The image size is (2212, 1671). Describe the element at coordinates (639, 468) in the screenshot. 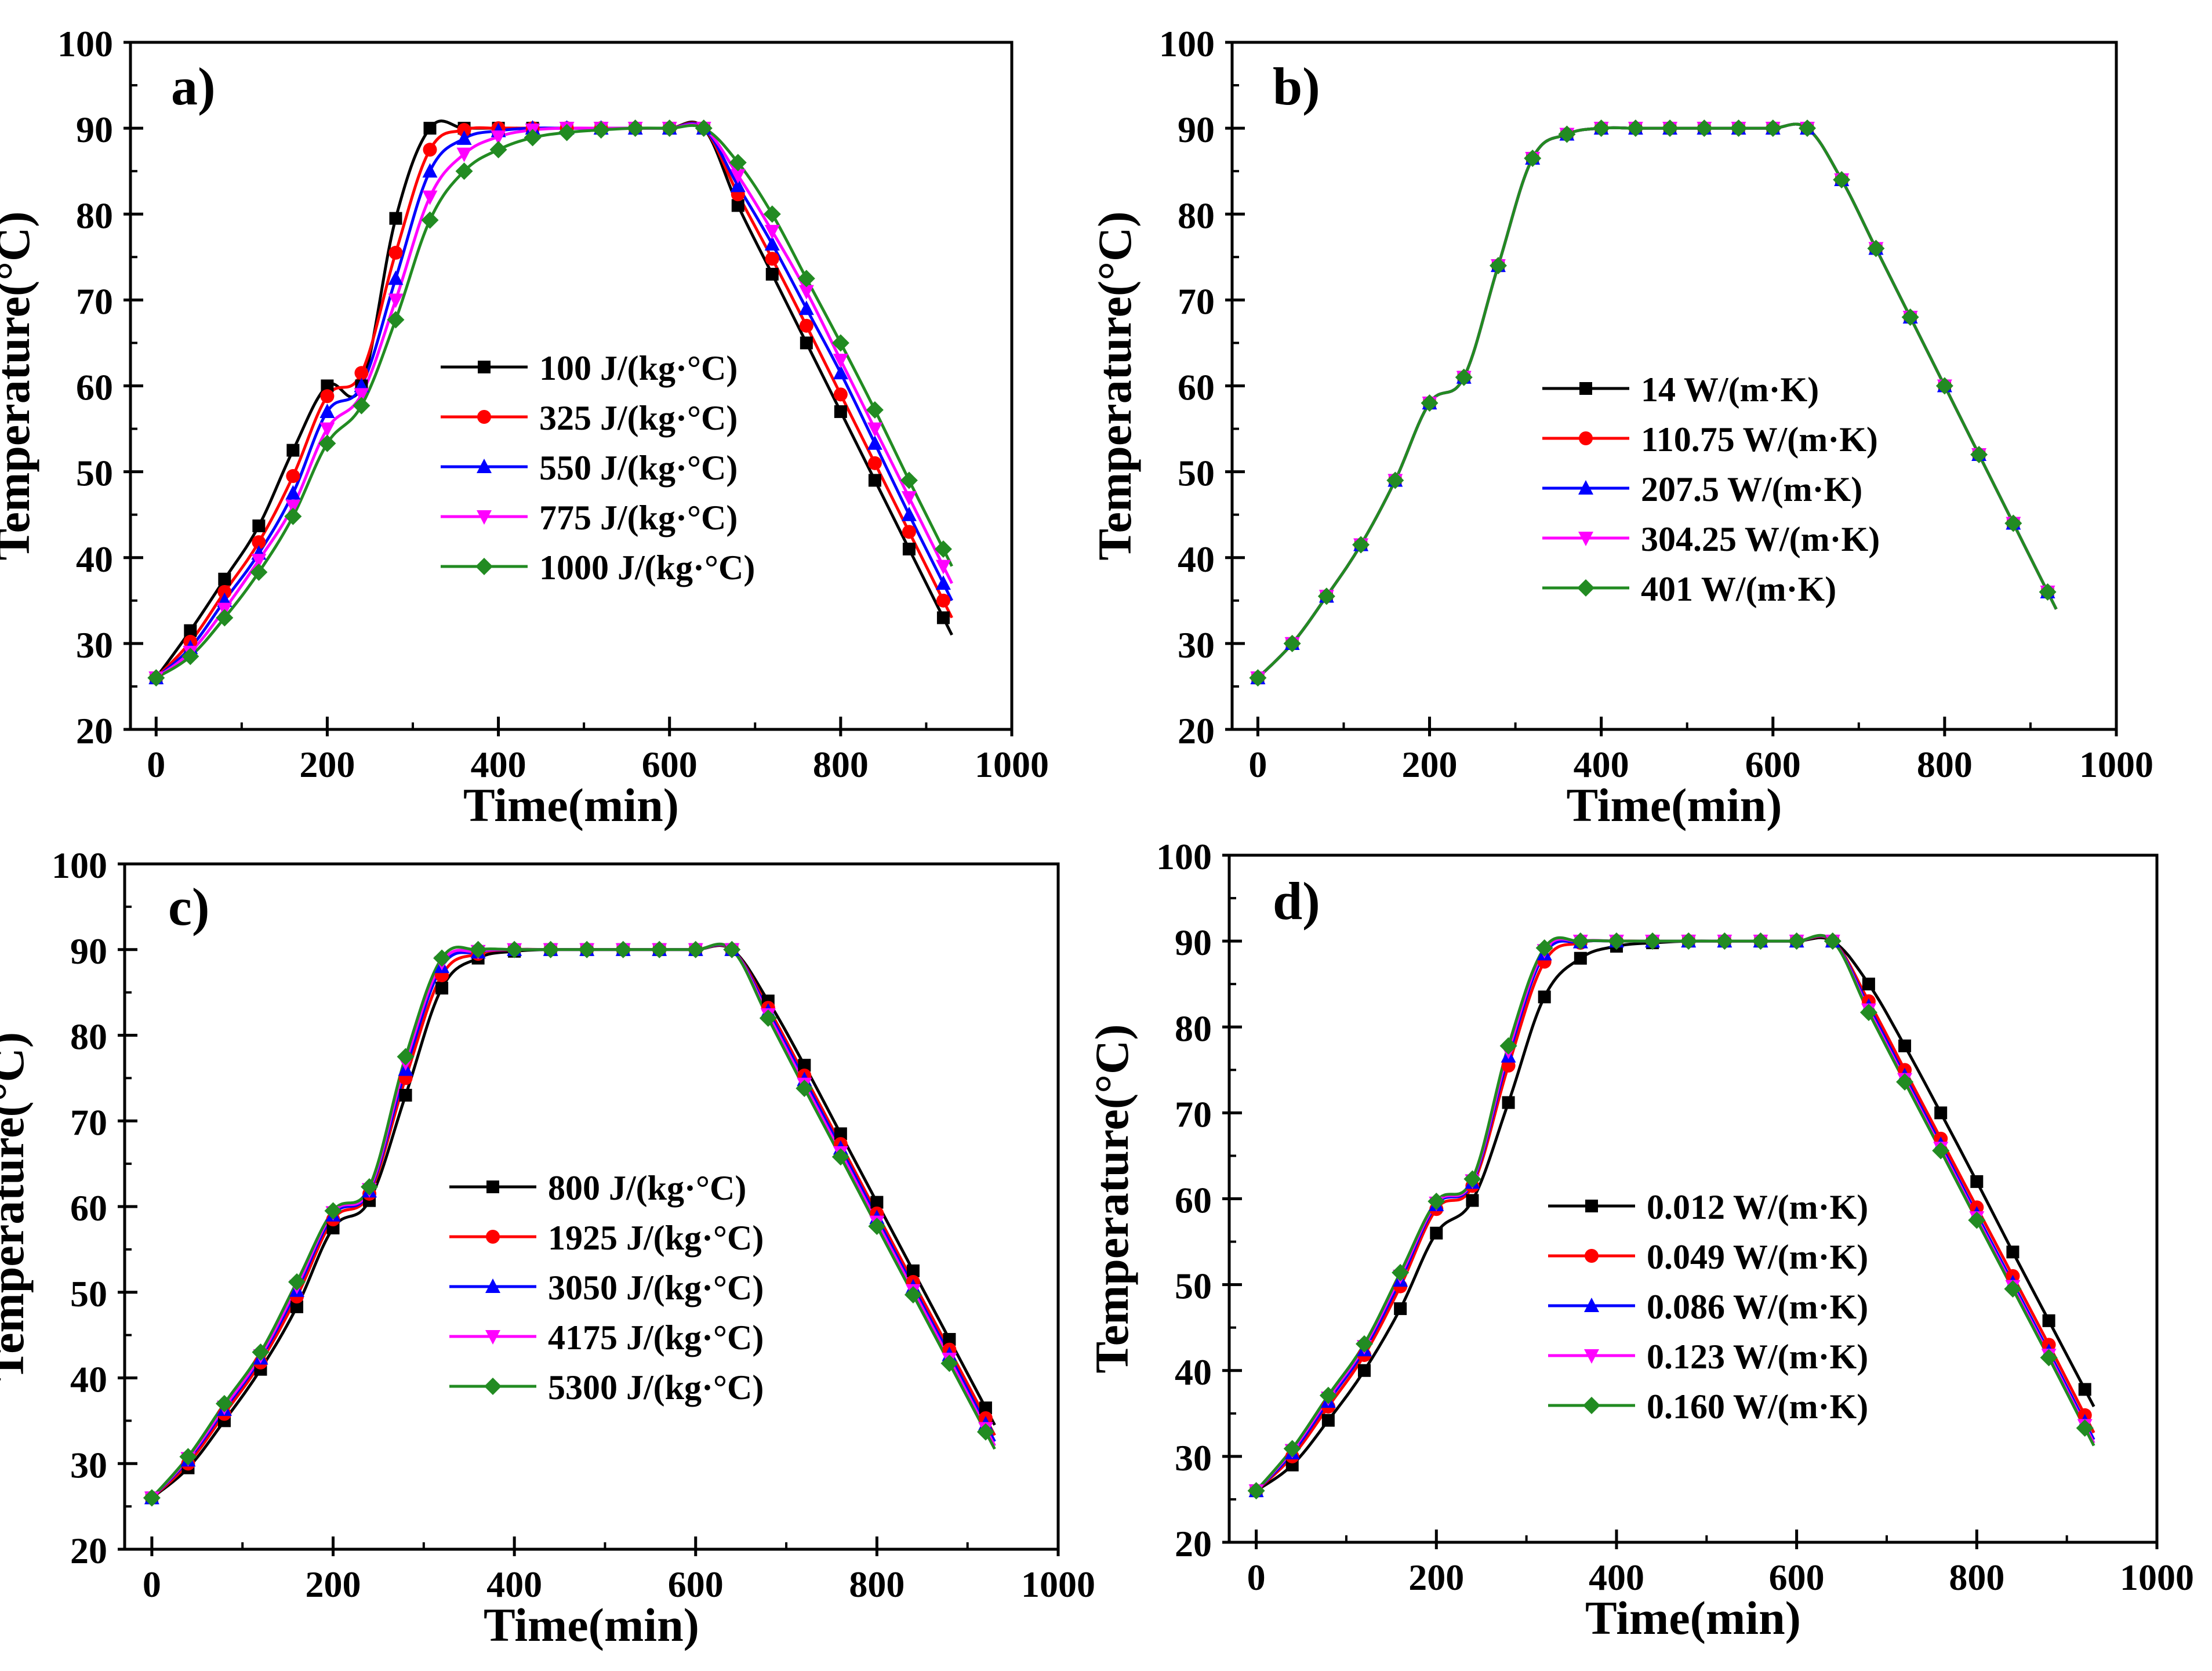

I see `legend-entry: 550 J/(kg·°C)` at that location.